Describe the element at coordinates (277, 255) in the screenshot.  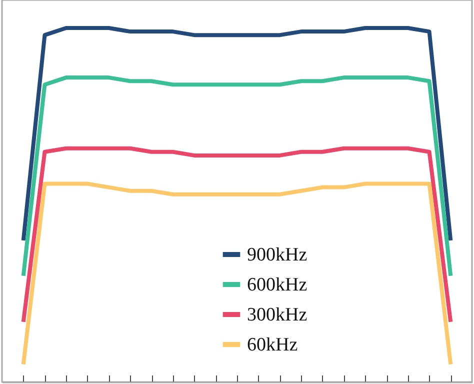
I see `legend-label: 900kHz` at that location.